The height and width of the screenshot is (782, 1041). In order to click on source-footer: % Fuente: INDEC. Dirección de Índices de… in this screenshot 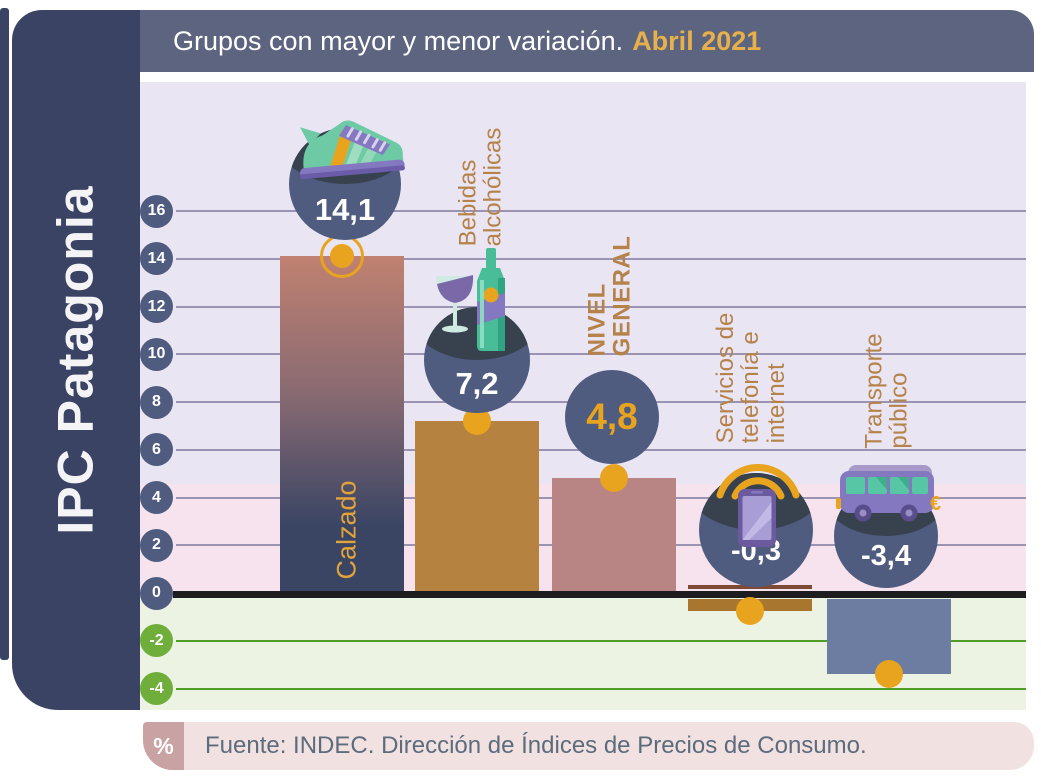, I will do `click(588, 746)`.